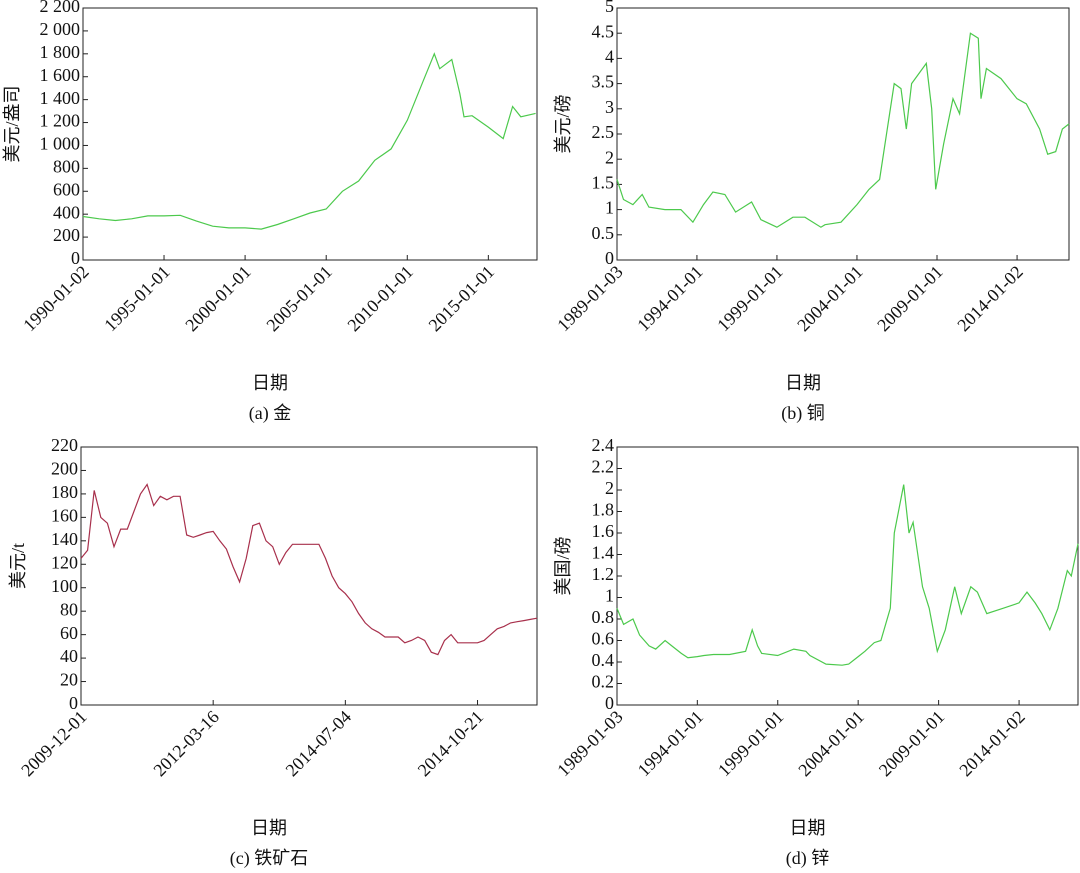 The image size is (1080, 873). Describe the element at coordinates (60, 75) in the screenshot. I see `y-tick-label: 1 600` at that location.